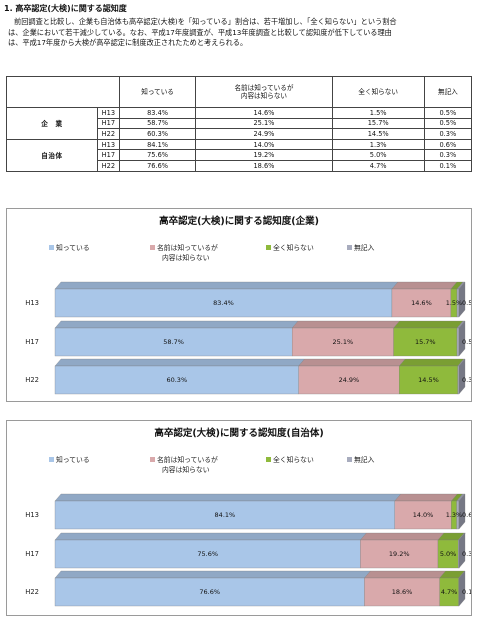 Image resolution: width=478 pixels, height=620 pixels. I want to click on table-header-row: 知っている 名前は知っているが 内容は知らない 全く知らない 無記入, so click(239, 92).